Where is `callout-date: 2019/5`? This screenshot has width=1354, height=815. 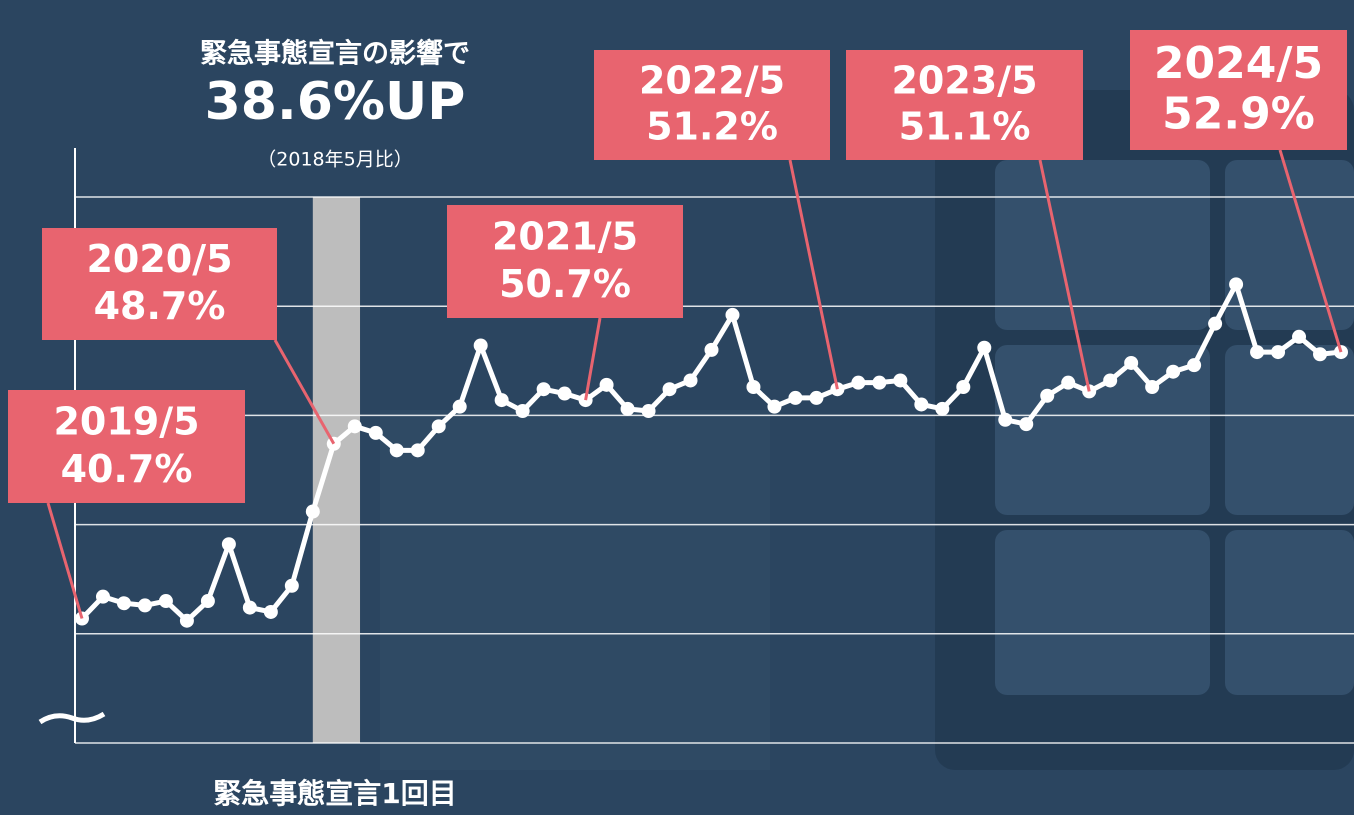 callout-date: 2019/5 is located at coordinates (126, 421).